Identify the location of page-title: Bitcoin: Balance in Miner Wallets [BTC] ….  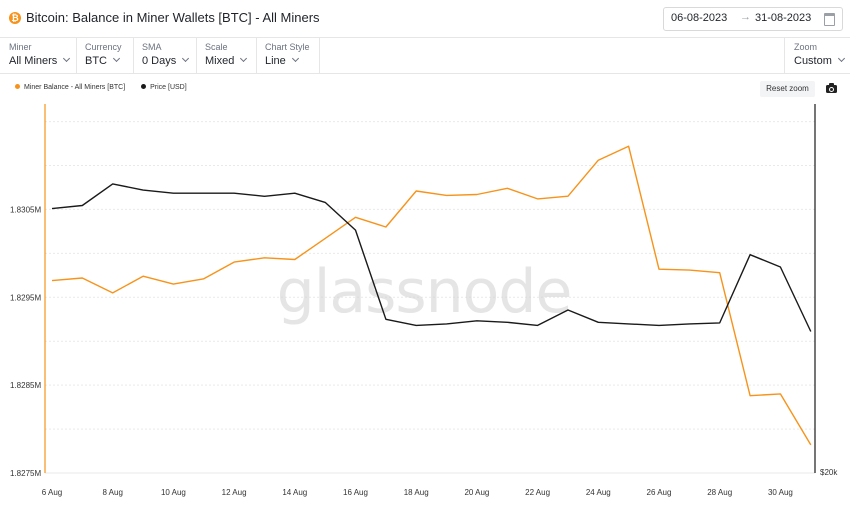
(173, 17).